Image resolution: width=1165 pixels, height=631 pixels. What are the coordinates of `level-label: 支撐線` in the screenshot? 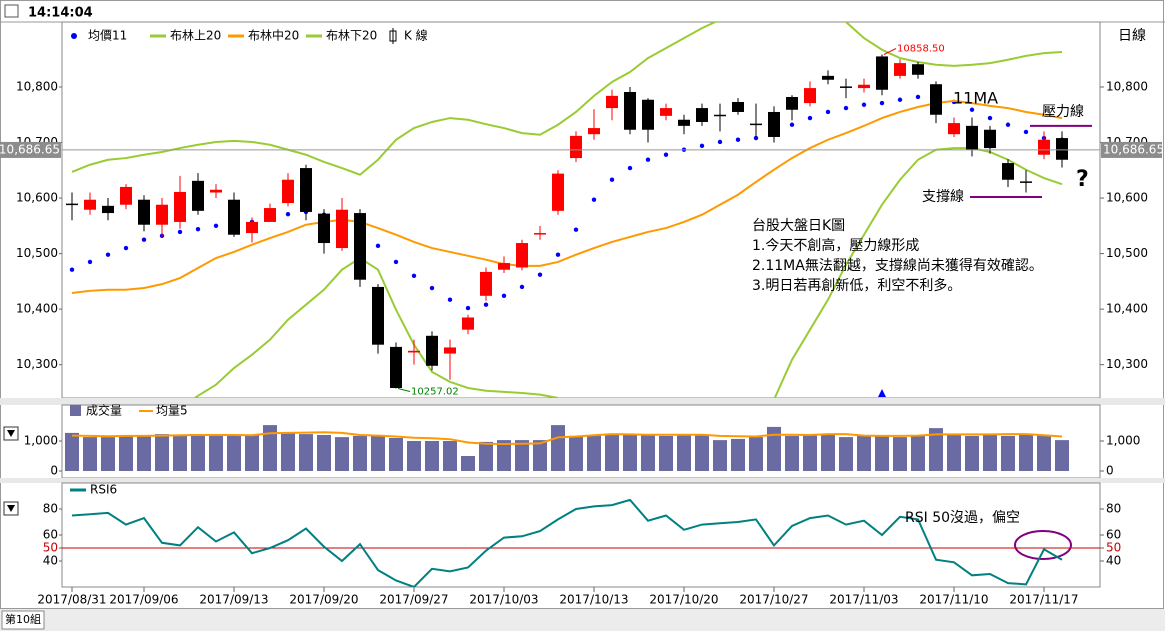 It's located at (943, 197).